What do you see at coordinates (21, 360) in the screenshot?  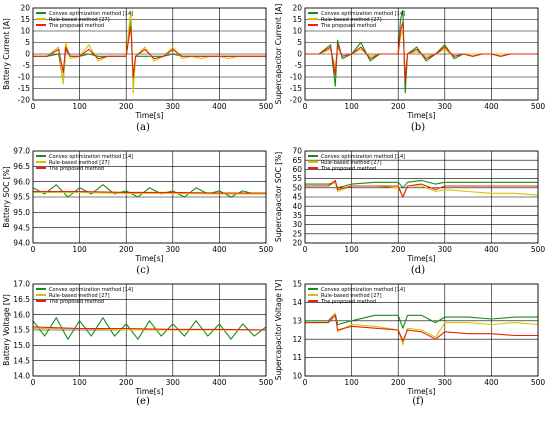 I see `y-tick-label: 14.5` at bounding box center [21, 360].